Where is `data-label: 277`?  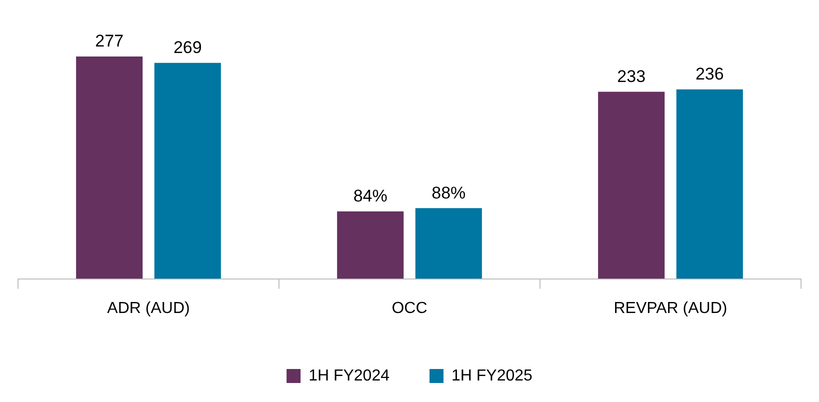
data-label: 277 is located at coordinates (109, 41).